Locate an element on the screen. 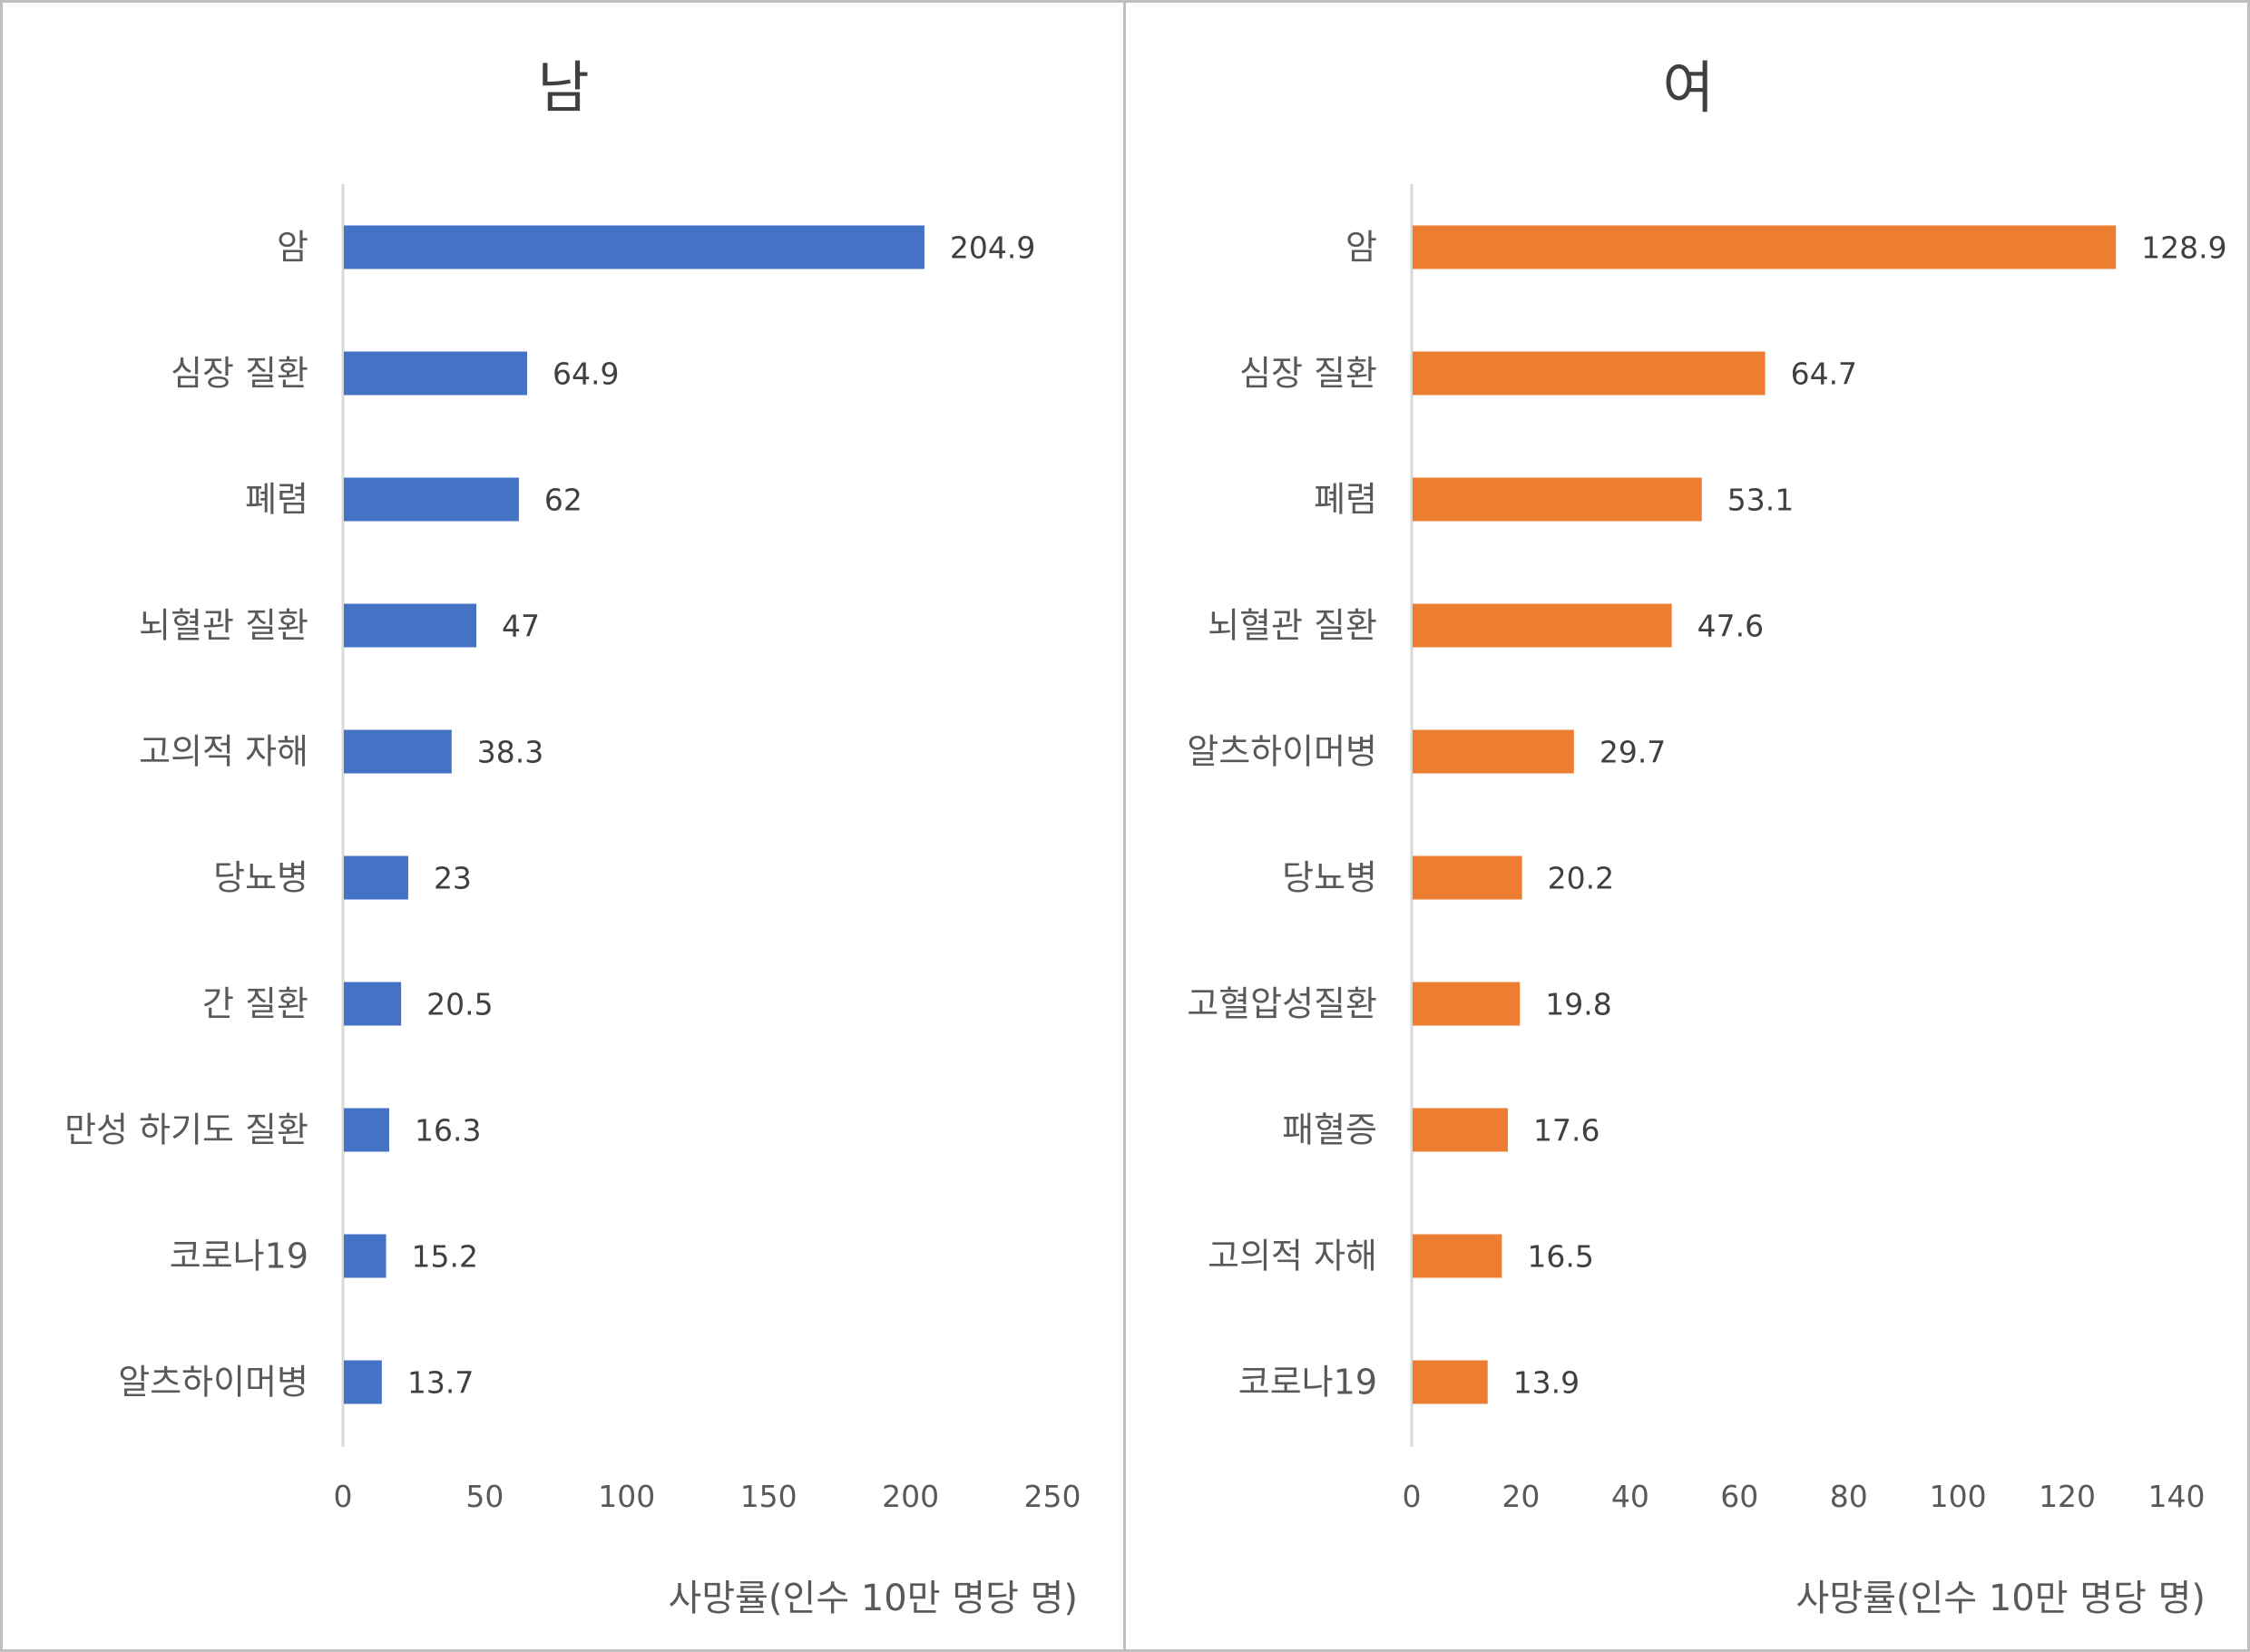 This screenshot has width=2250, height=1652. data-label: 20.5 is located at coordinates (459, 1004).